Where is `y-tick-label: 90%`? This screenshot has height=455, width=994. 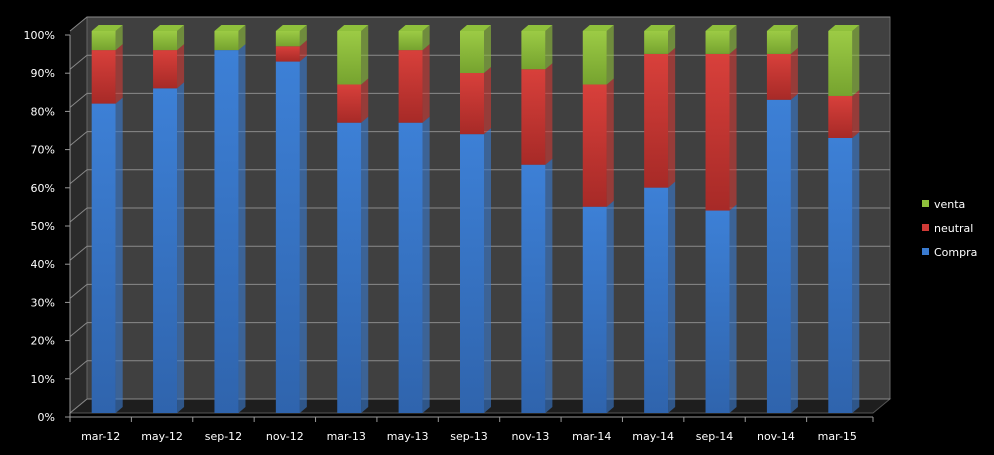
y-tick-label: 90% is located at coordinates (43, 73).